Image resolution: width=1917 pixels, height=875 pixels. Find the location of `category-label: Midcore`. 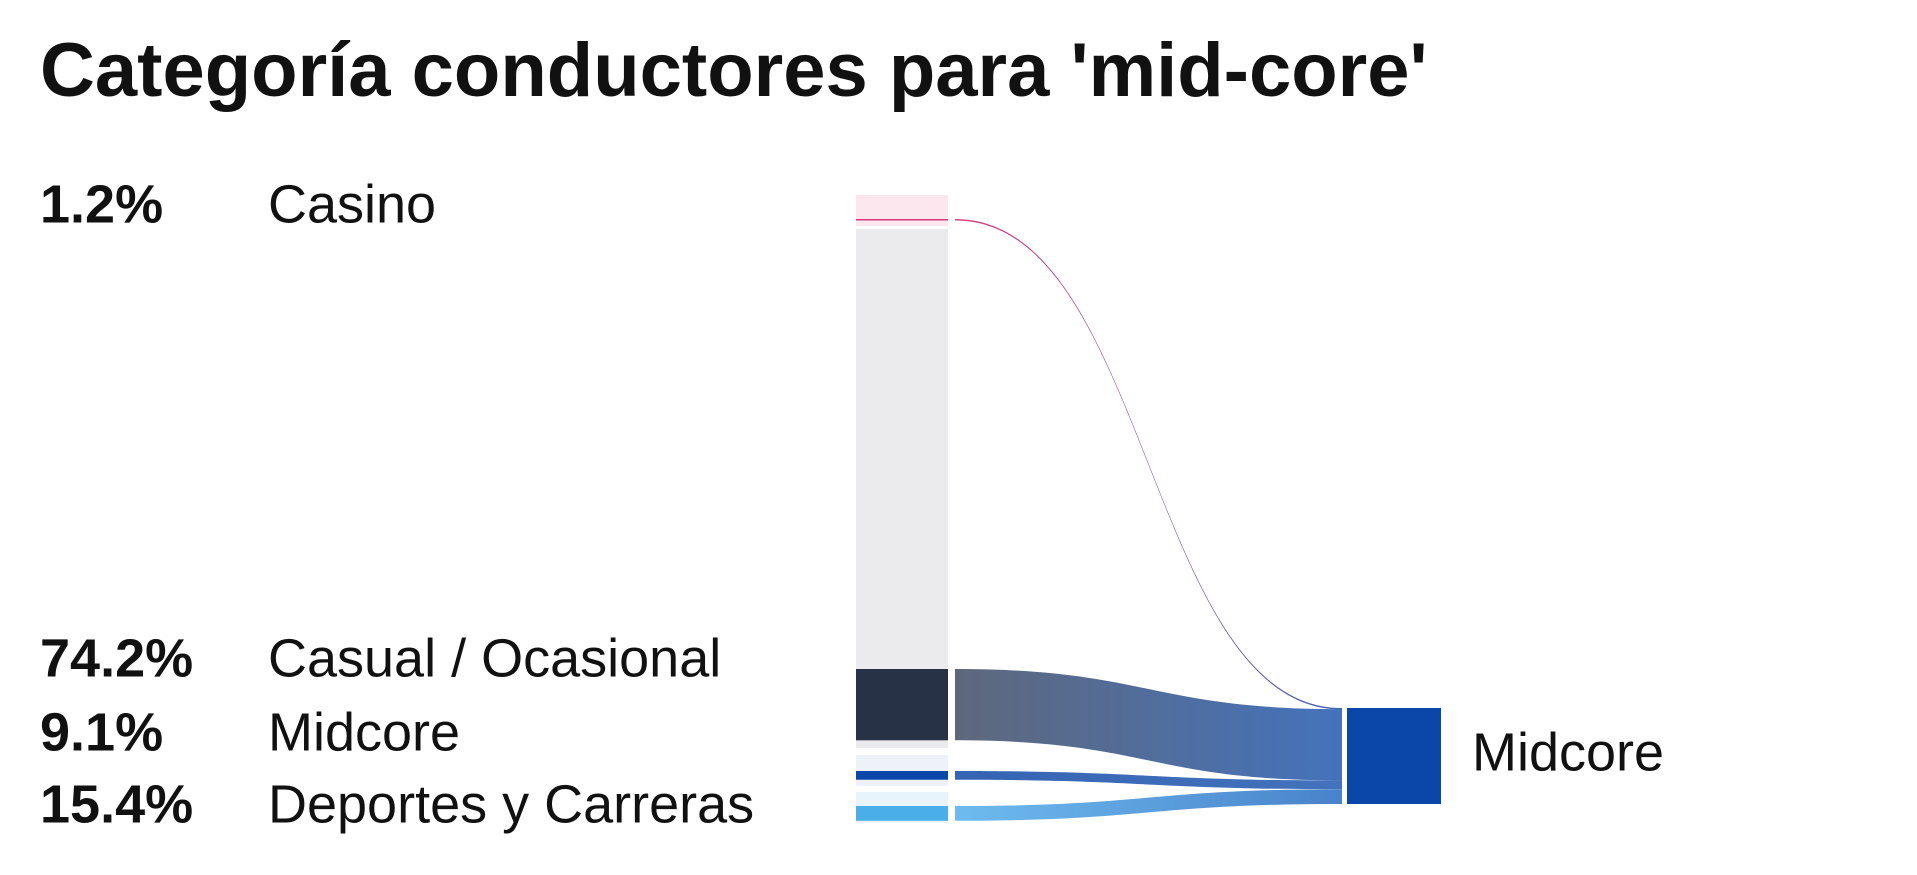

category-label: Midcore is located at coordinates (364, 732).